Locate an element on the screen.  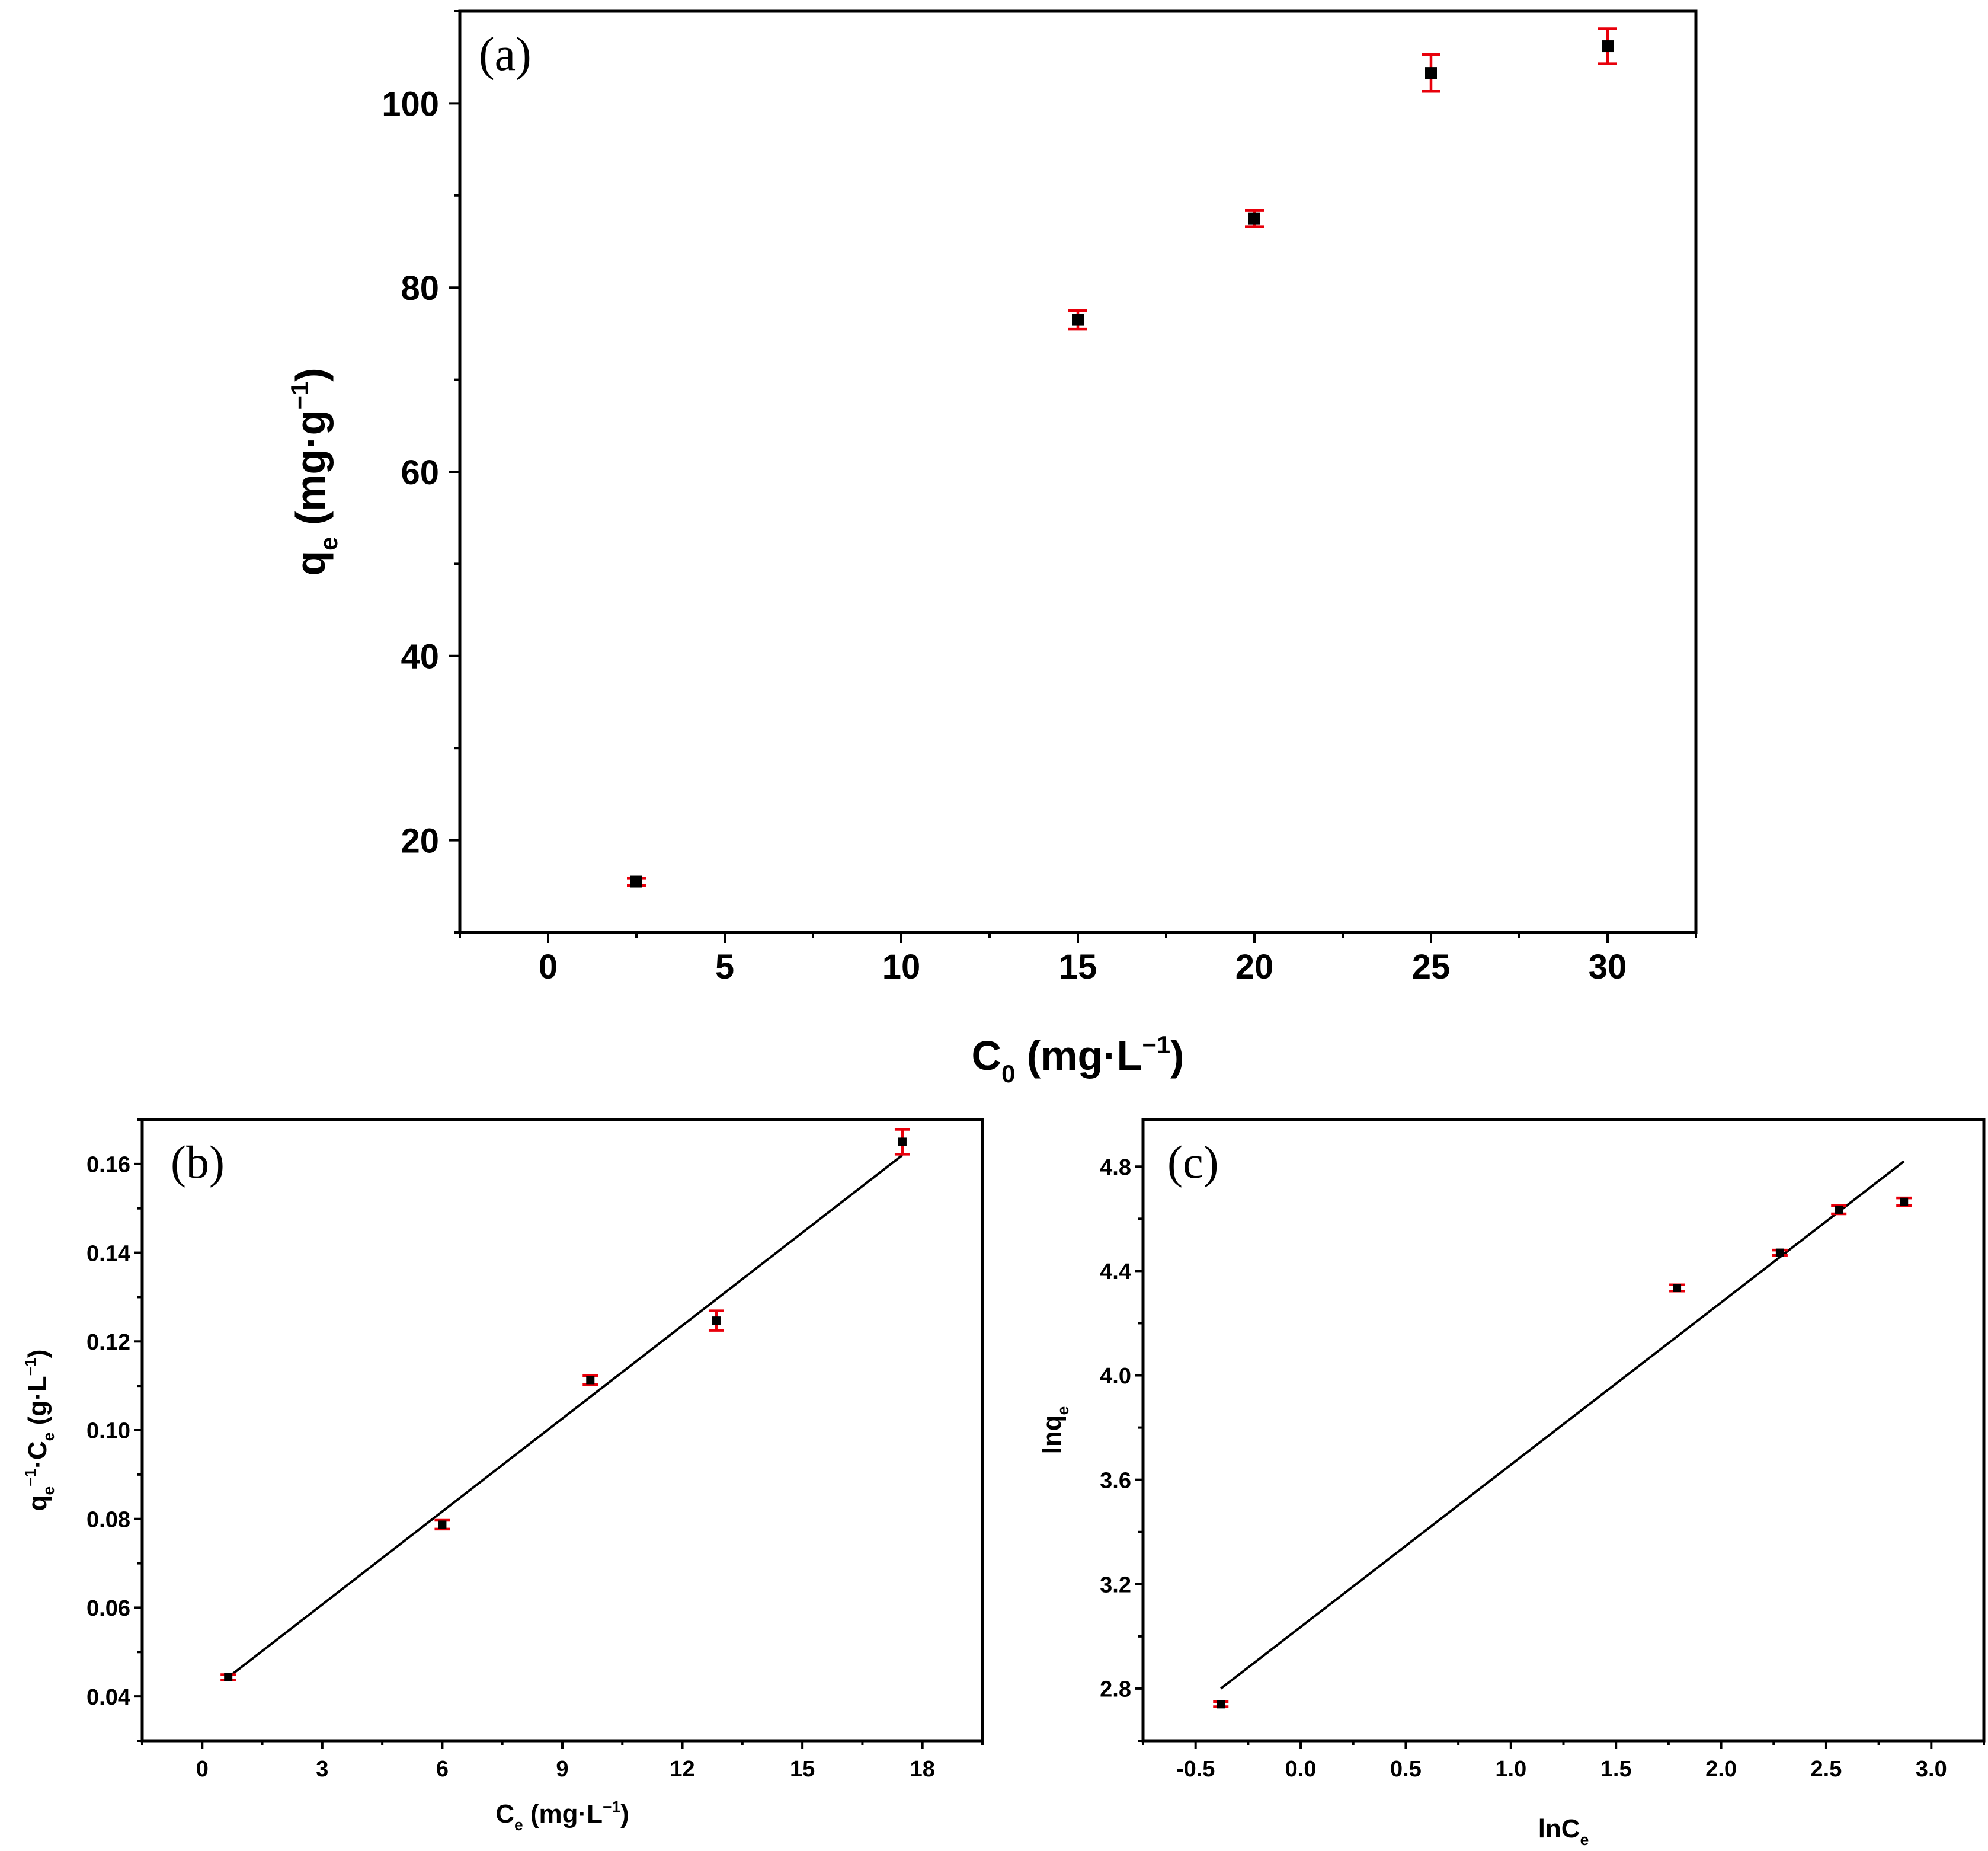
x-tick-label: 12 is located at coordinates (682, 1770).